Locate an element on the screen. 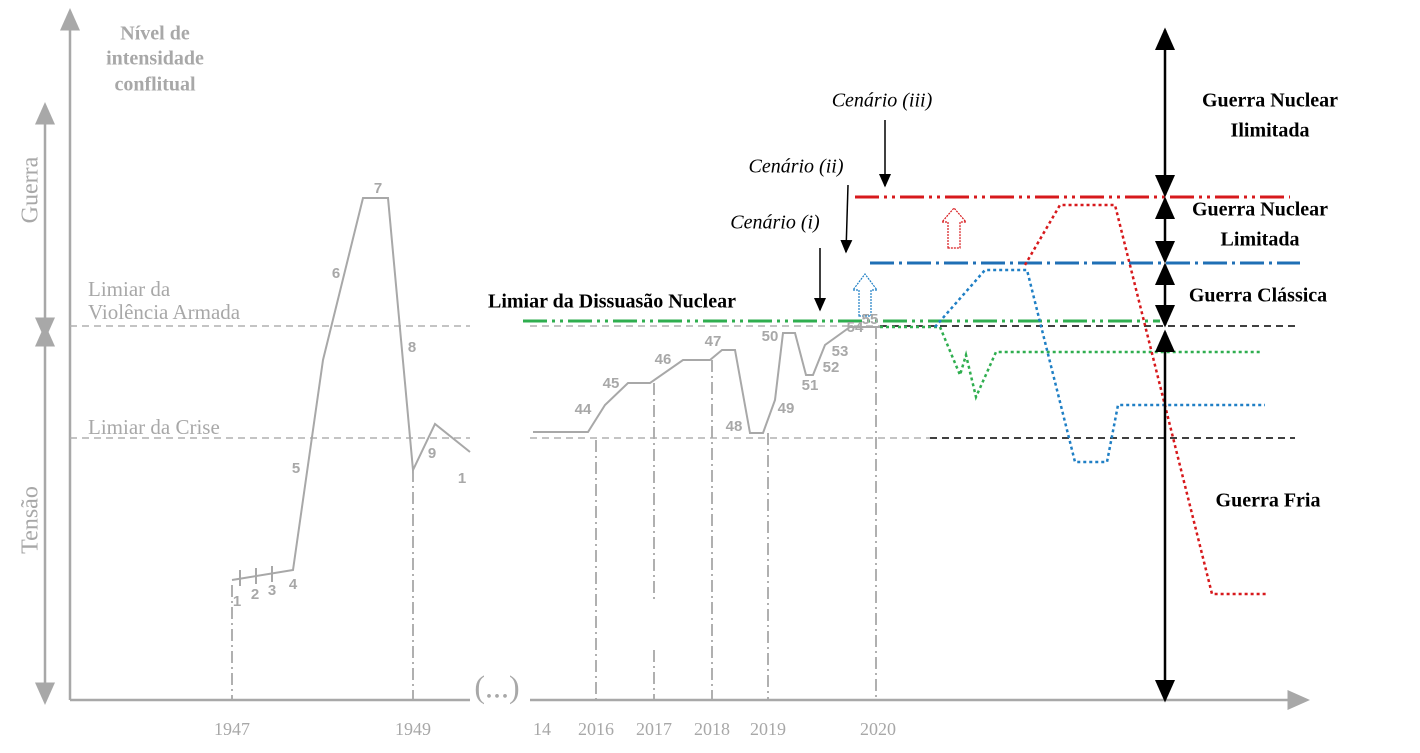  threshold-label: Violência Armada is located at coordinates (164, 312).